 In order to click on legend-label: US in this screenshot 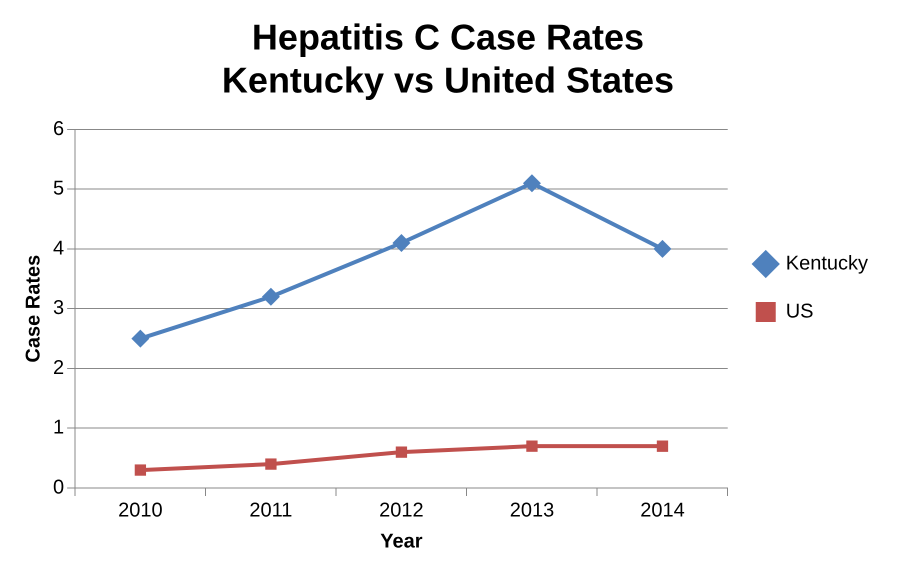, I will do `click(800, 311)`.